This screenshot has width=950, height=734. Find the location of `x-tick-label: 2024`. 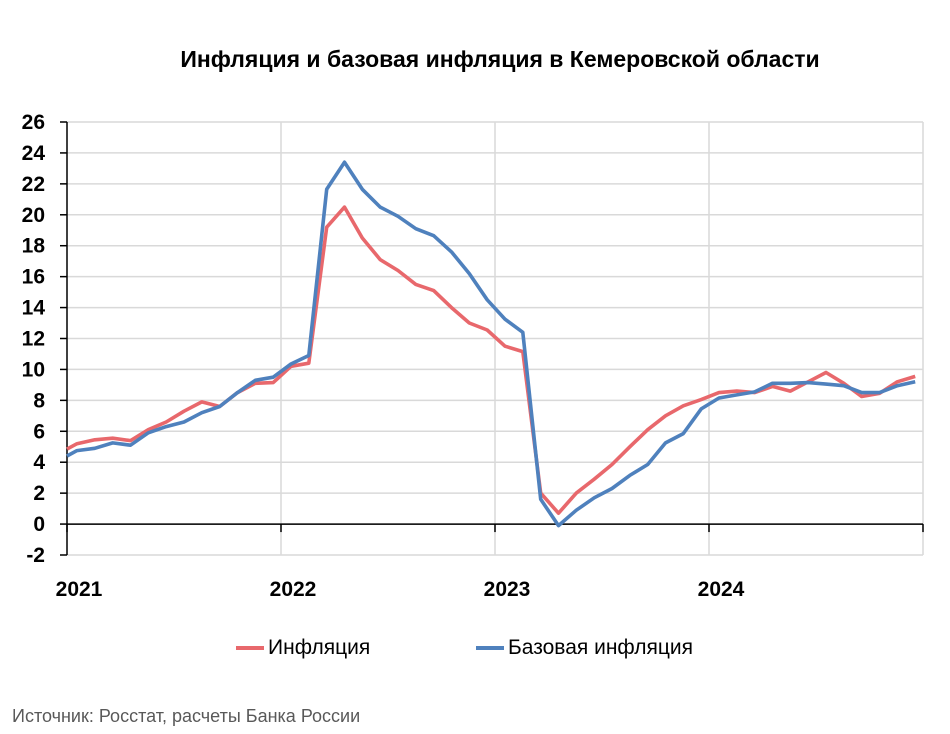

x-tick-label: 2024 is located at coordinates (721, 589).